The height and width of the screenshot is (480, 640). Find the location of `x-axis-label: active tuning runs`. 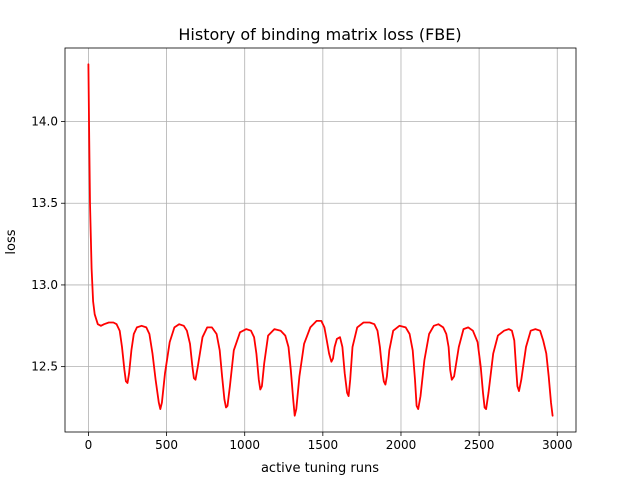

x-axis-label: active tuning runs is located at coordinates (320, 468).